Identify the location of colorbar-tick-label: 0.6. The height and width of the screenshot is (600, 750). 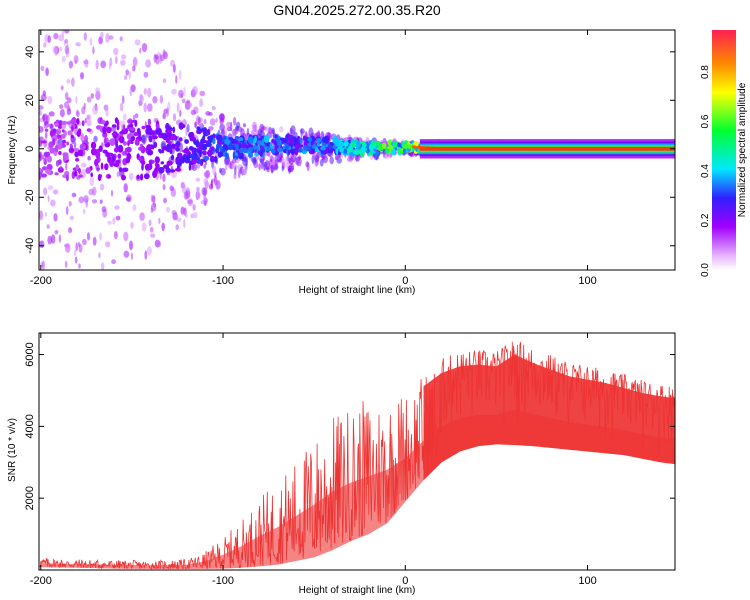
(705, 121).